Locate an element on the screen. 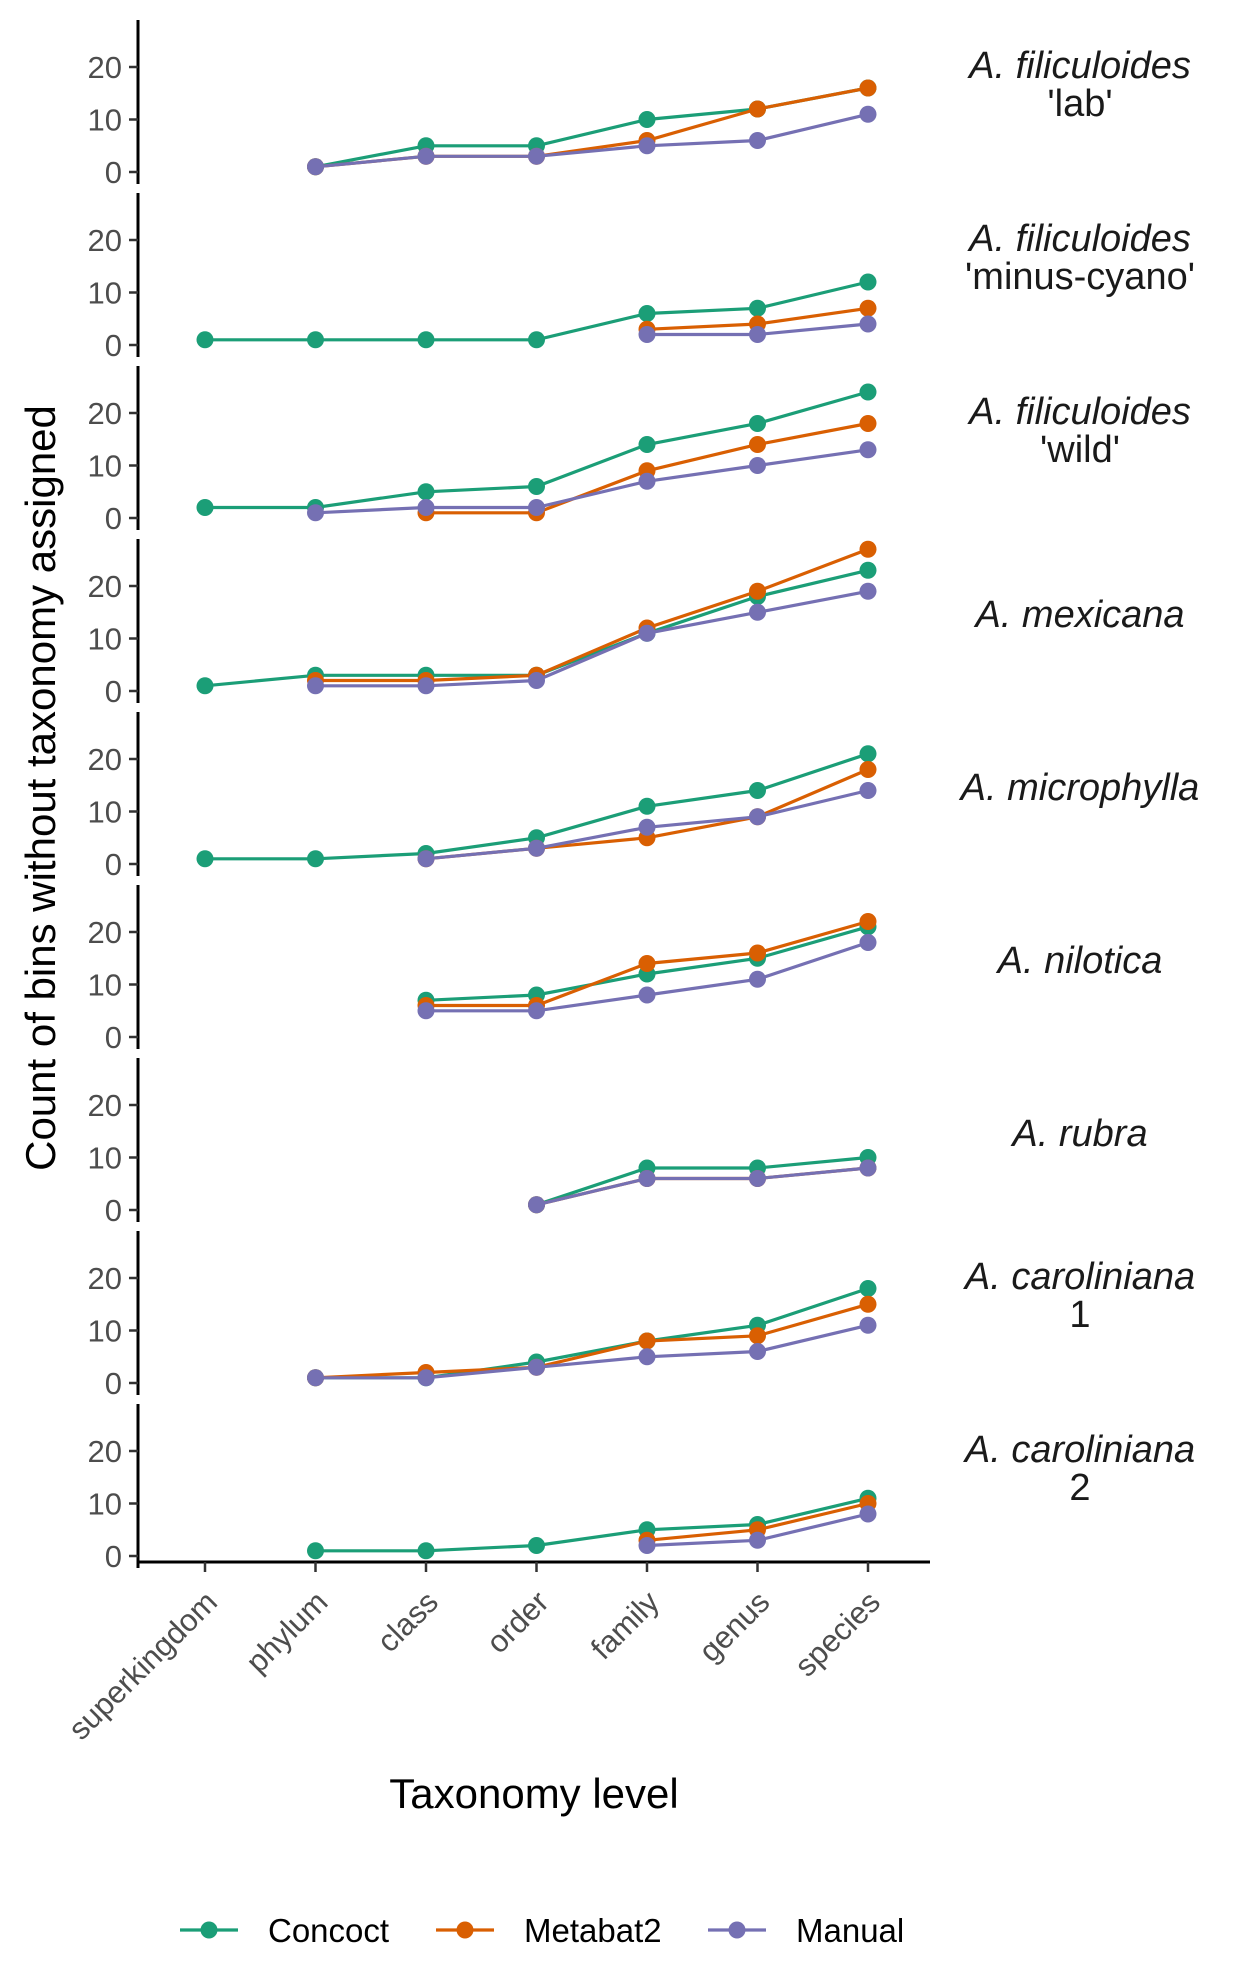  facet-panel: 0 10 20 A. filiculoides'lab' is located at coordinates (639, 105).